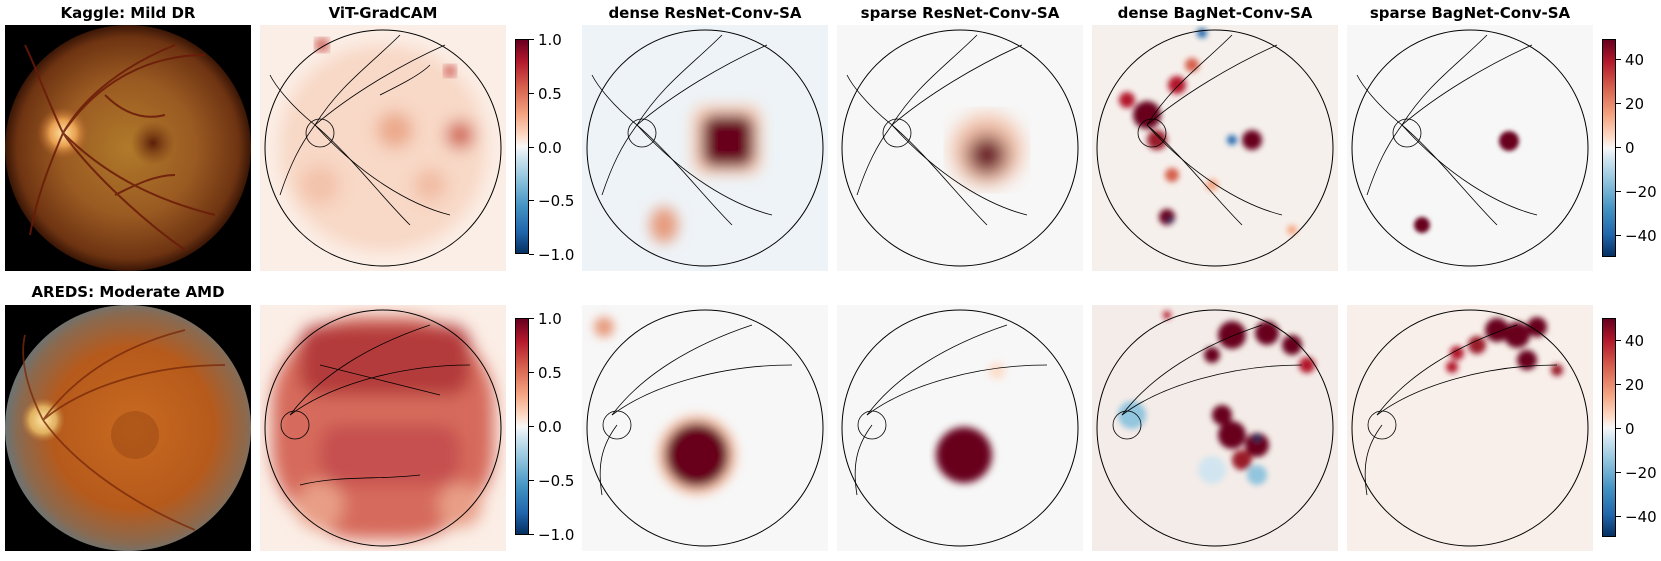 The height and width of the screenshot is (561, 1661). Describe the element at coordinates (1215, 428) in the screenshot. I see `heatmap-dense-bagnet-row2` at that location.